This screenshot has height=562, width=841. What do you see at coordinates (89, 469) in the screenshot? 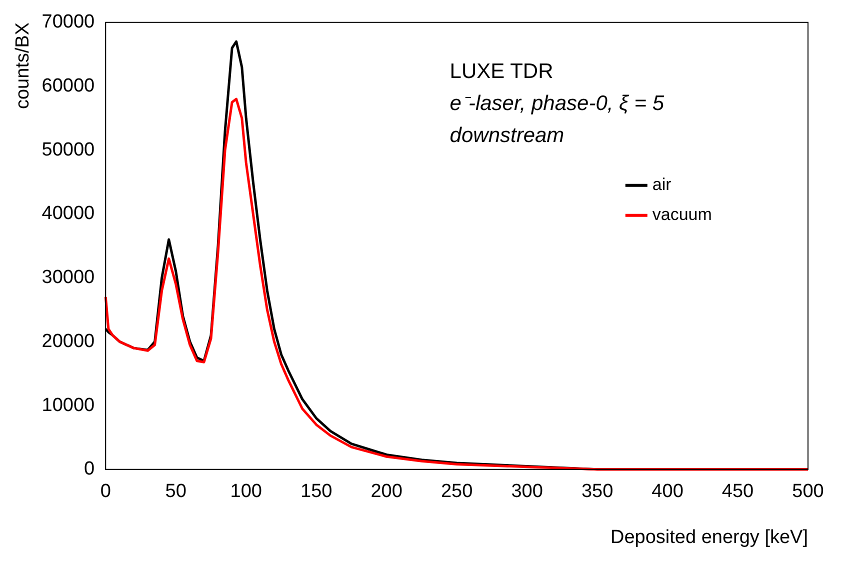
I see `y-tick-label: 0` at bounding box center [89, 469].